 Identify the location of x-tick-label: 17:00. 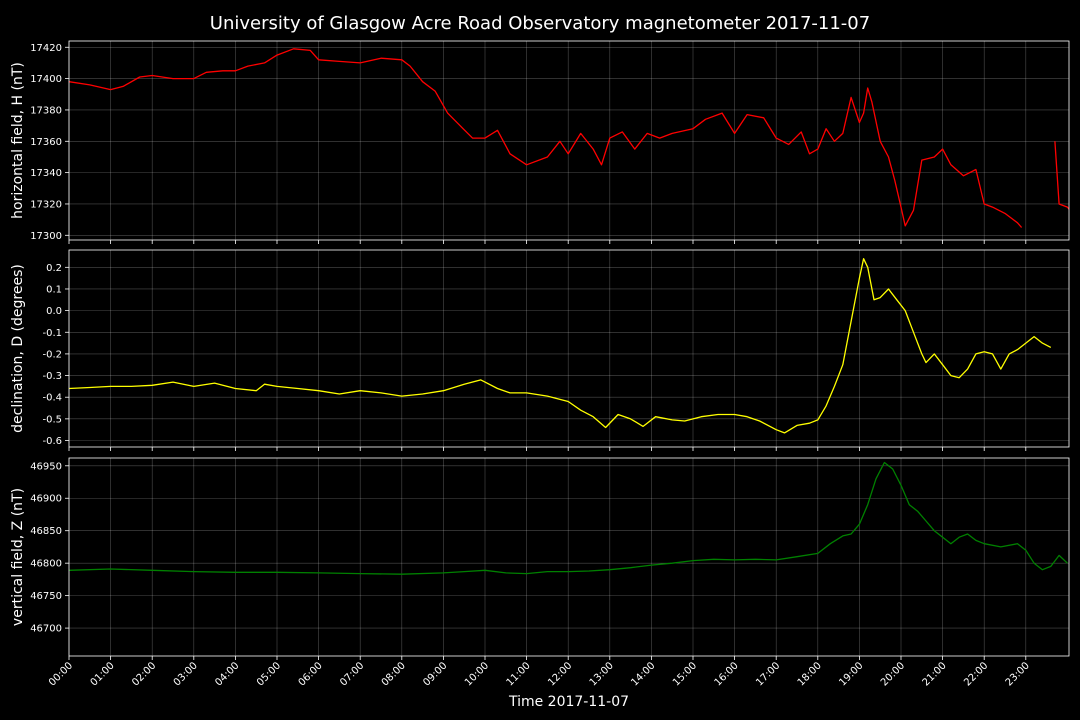
(768, 674).